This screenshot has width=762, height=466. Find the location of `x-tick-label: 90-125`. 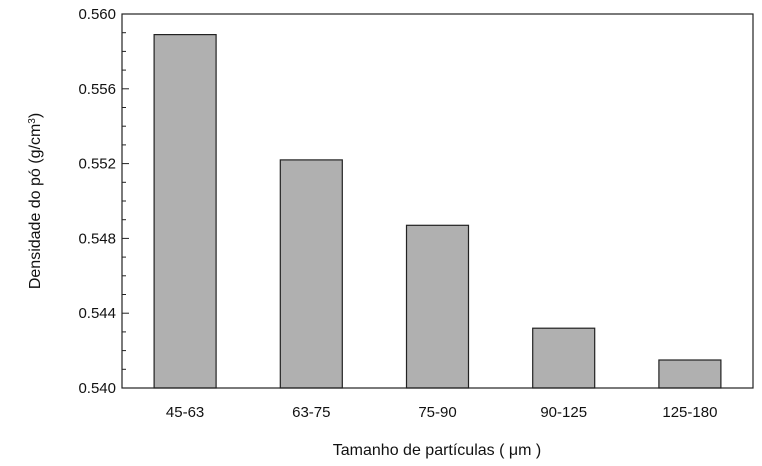

x-tick-label: 90-125 is located at coordinates (563, 412).